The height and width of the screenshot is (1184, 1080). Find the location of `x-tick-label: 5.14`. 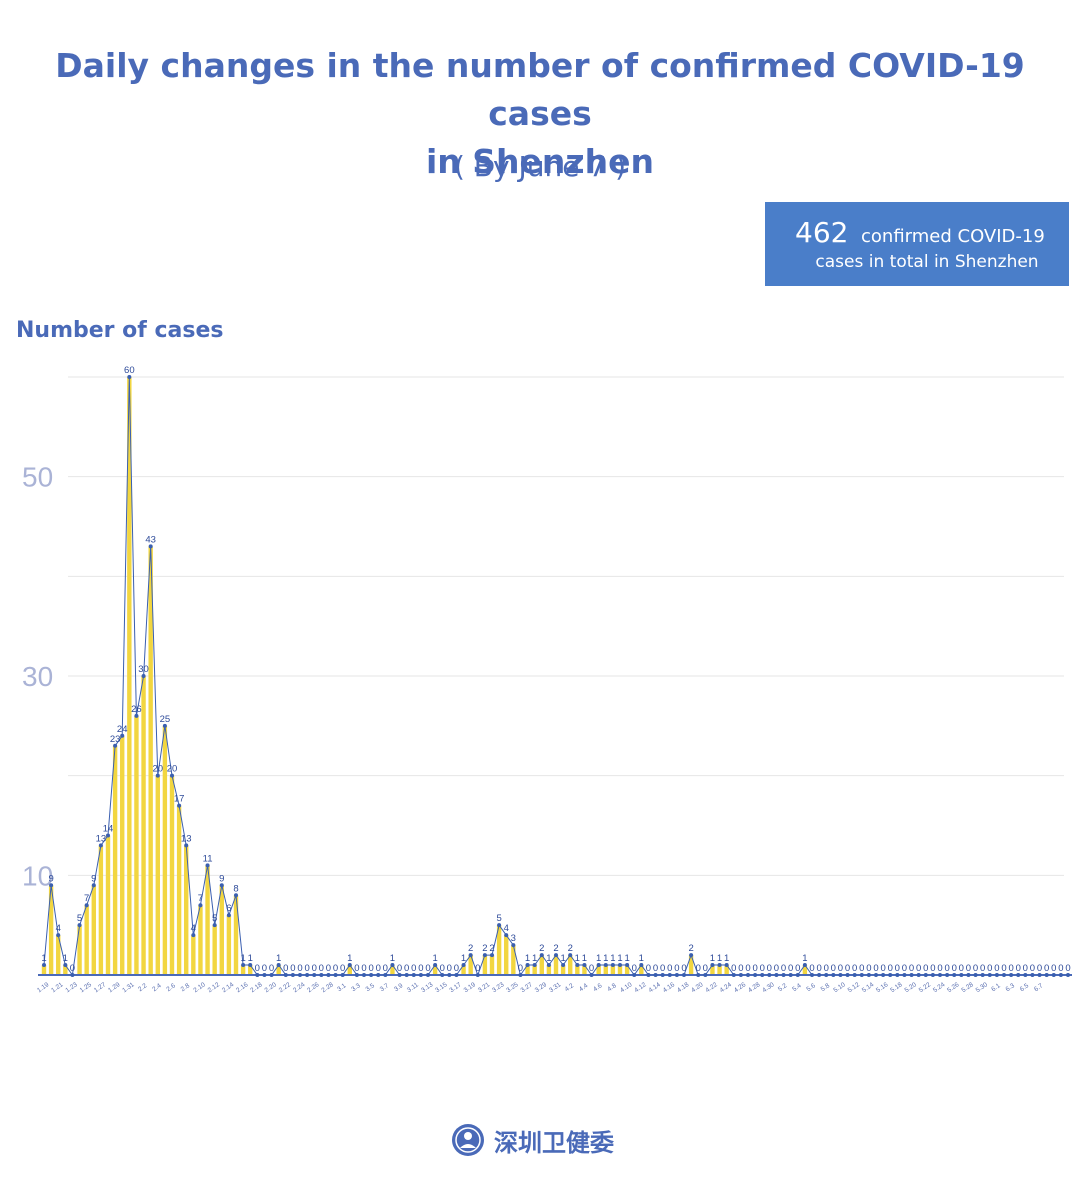

x-tick-label: 5.14 is located at coordinates (868, 987).